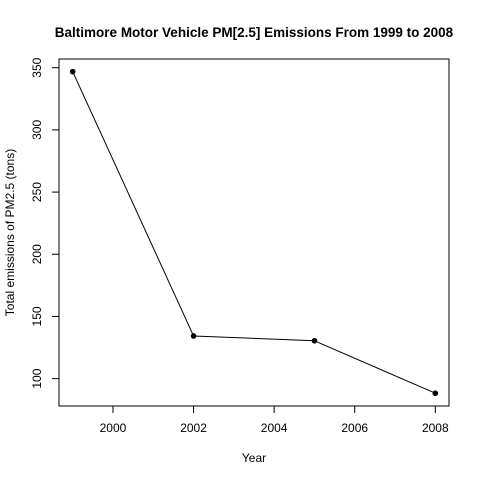 The image size is (480, 480). What do you see at coordinates (37, 130) in the screenshot?
I see `y-tick-label: 300` at bounding box center [37, 130].